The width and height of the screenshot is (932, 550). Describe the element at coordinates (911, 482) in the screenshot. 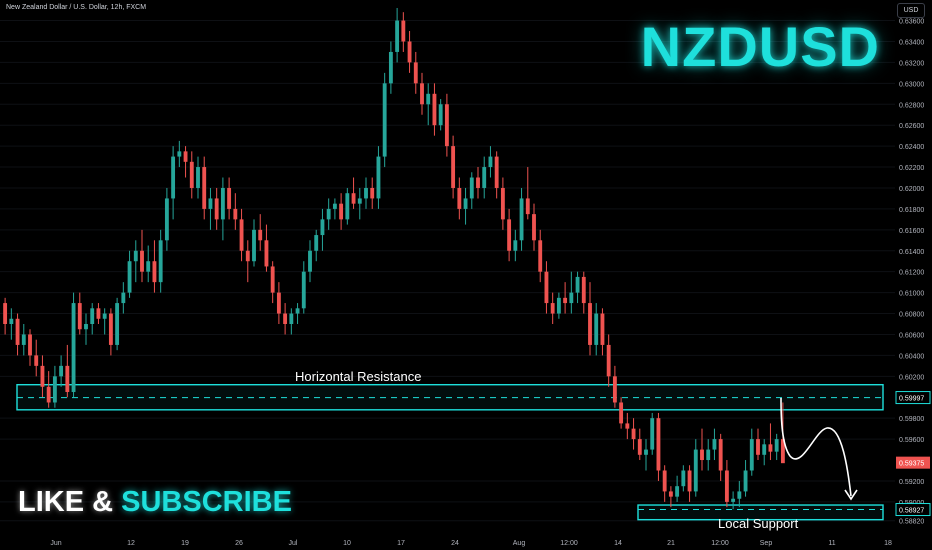

I see `price-tick-label: 0.59200` at that location.